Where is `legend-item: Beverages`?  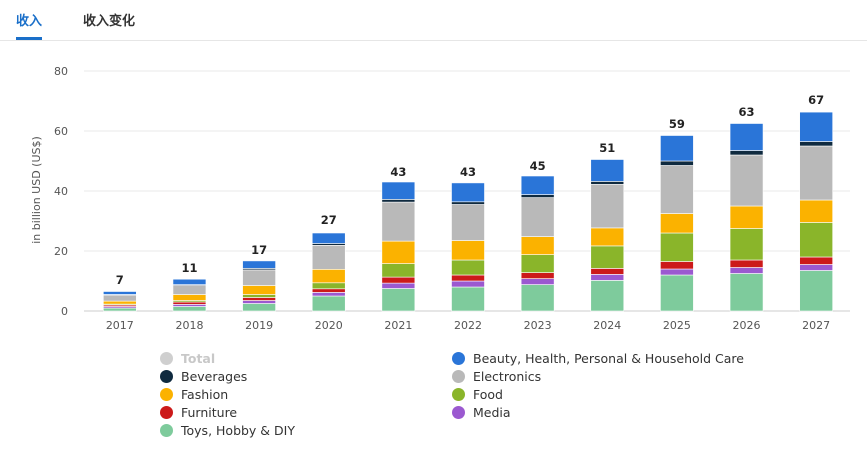 legend-item: Beverages is located at coordinates (203, 376).